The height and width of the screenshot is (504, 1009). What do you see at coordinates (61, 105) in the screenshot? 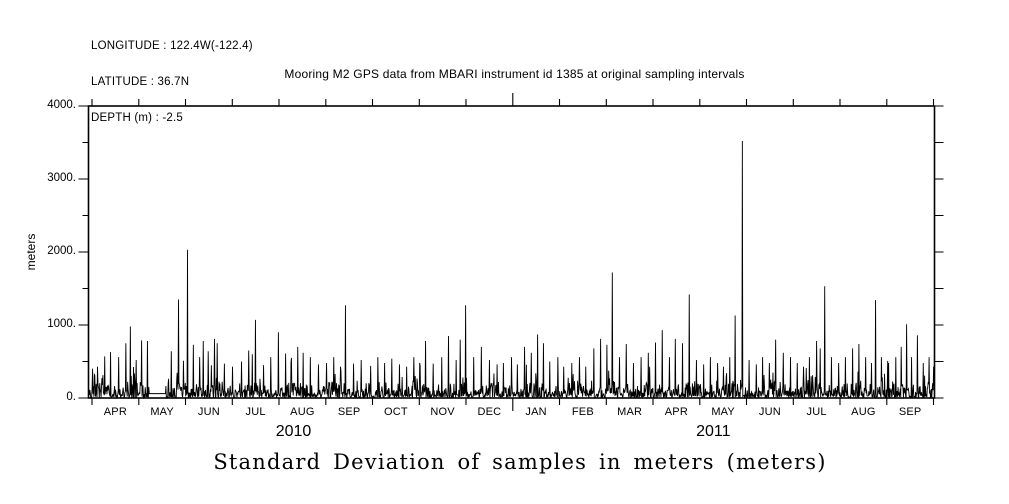
I see `y-tick-label: 4000.` at bounding box center [61, 105].